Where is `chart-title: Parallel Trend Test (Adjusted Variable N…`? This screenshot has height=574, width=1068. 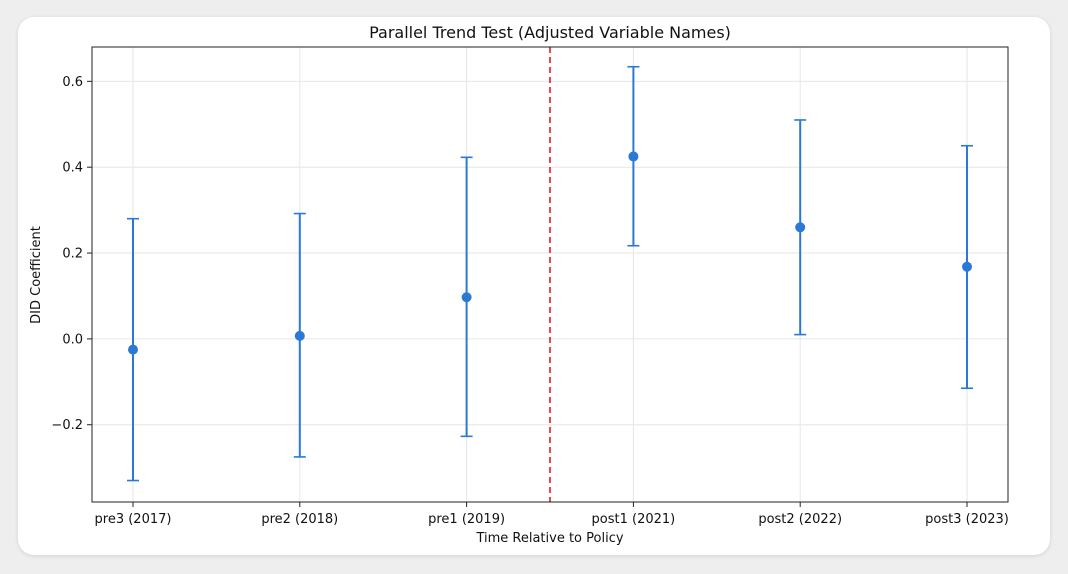
chart-title: Parallel Trend Test (Adjusted Variable N… is located at coordinates (550, 32).